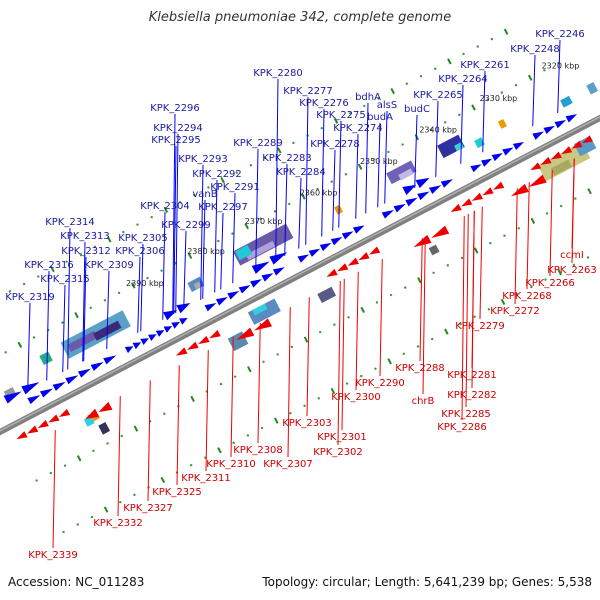  Describe the element at coordinates (485, 65) in the screenshot. I see `forward-gene-label: KPK_2261` at that location.